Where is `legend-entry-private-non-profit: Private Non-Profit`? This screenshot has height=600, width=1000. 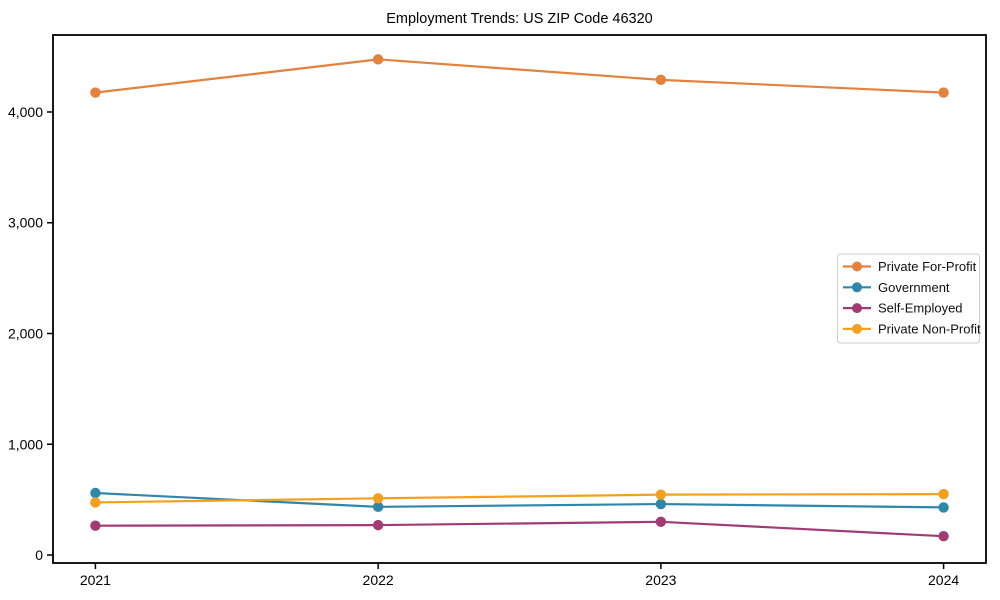
legend-entry-private-non-profit: Private Non-Profit is located at coordinates (912, 328).